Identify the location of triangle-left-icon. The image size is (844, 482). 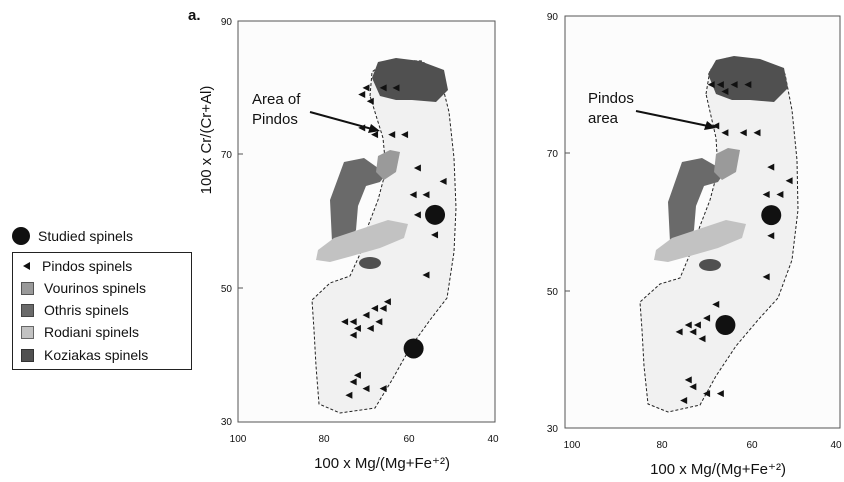
(26, 266).